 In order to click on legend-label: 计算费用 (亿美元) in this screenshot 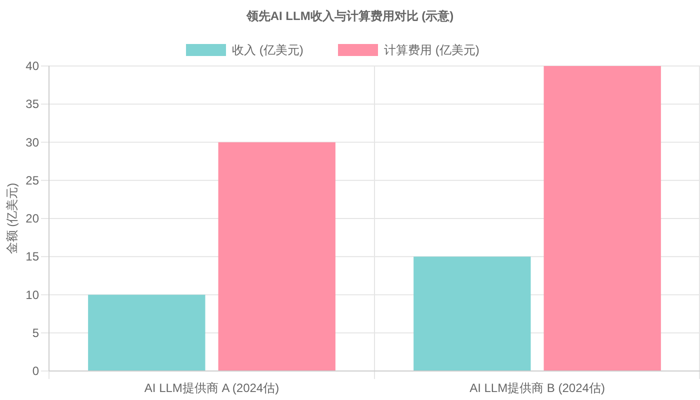, I will do `click(432, 50)`.